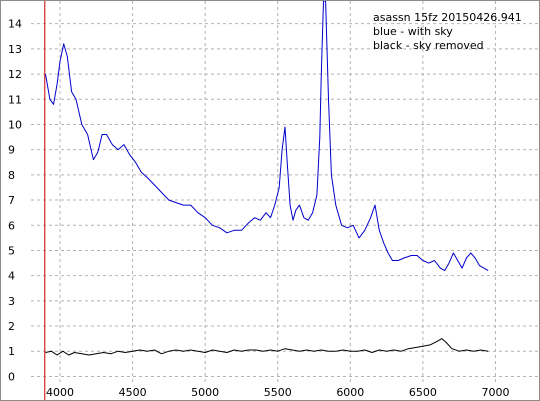 The width and height of the screenshot is (540, 401). I want to click on y-tick-label: 10, so click(15, 124).